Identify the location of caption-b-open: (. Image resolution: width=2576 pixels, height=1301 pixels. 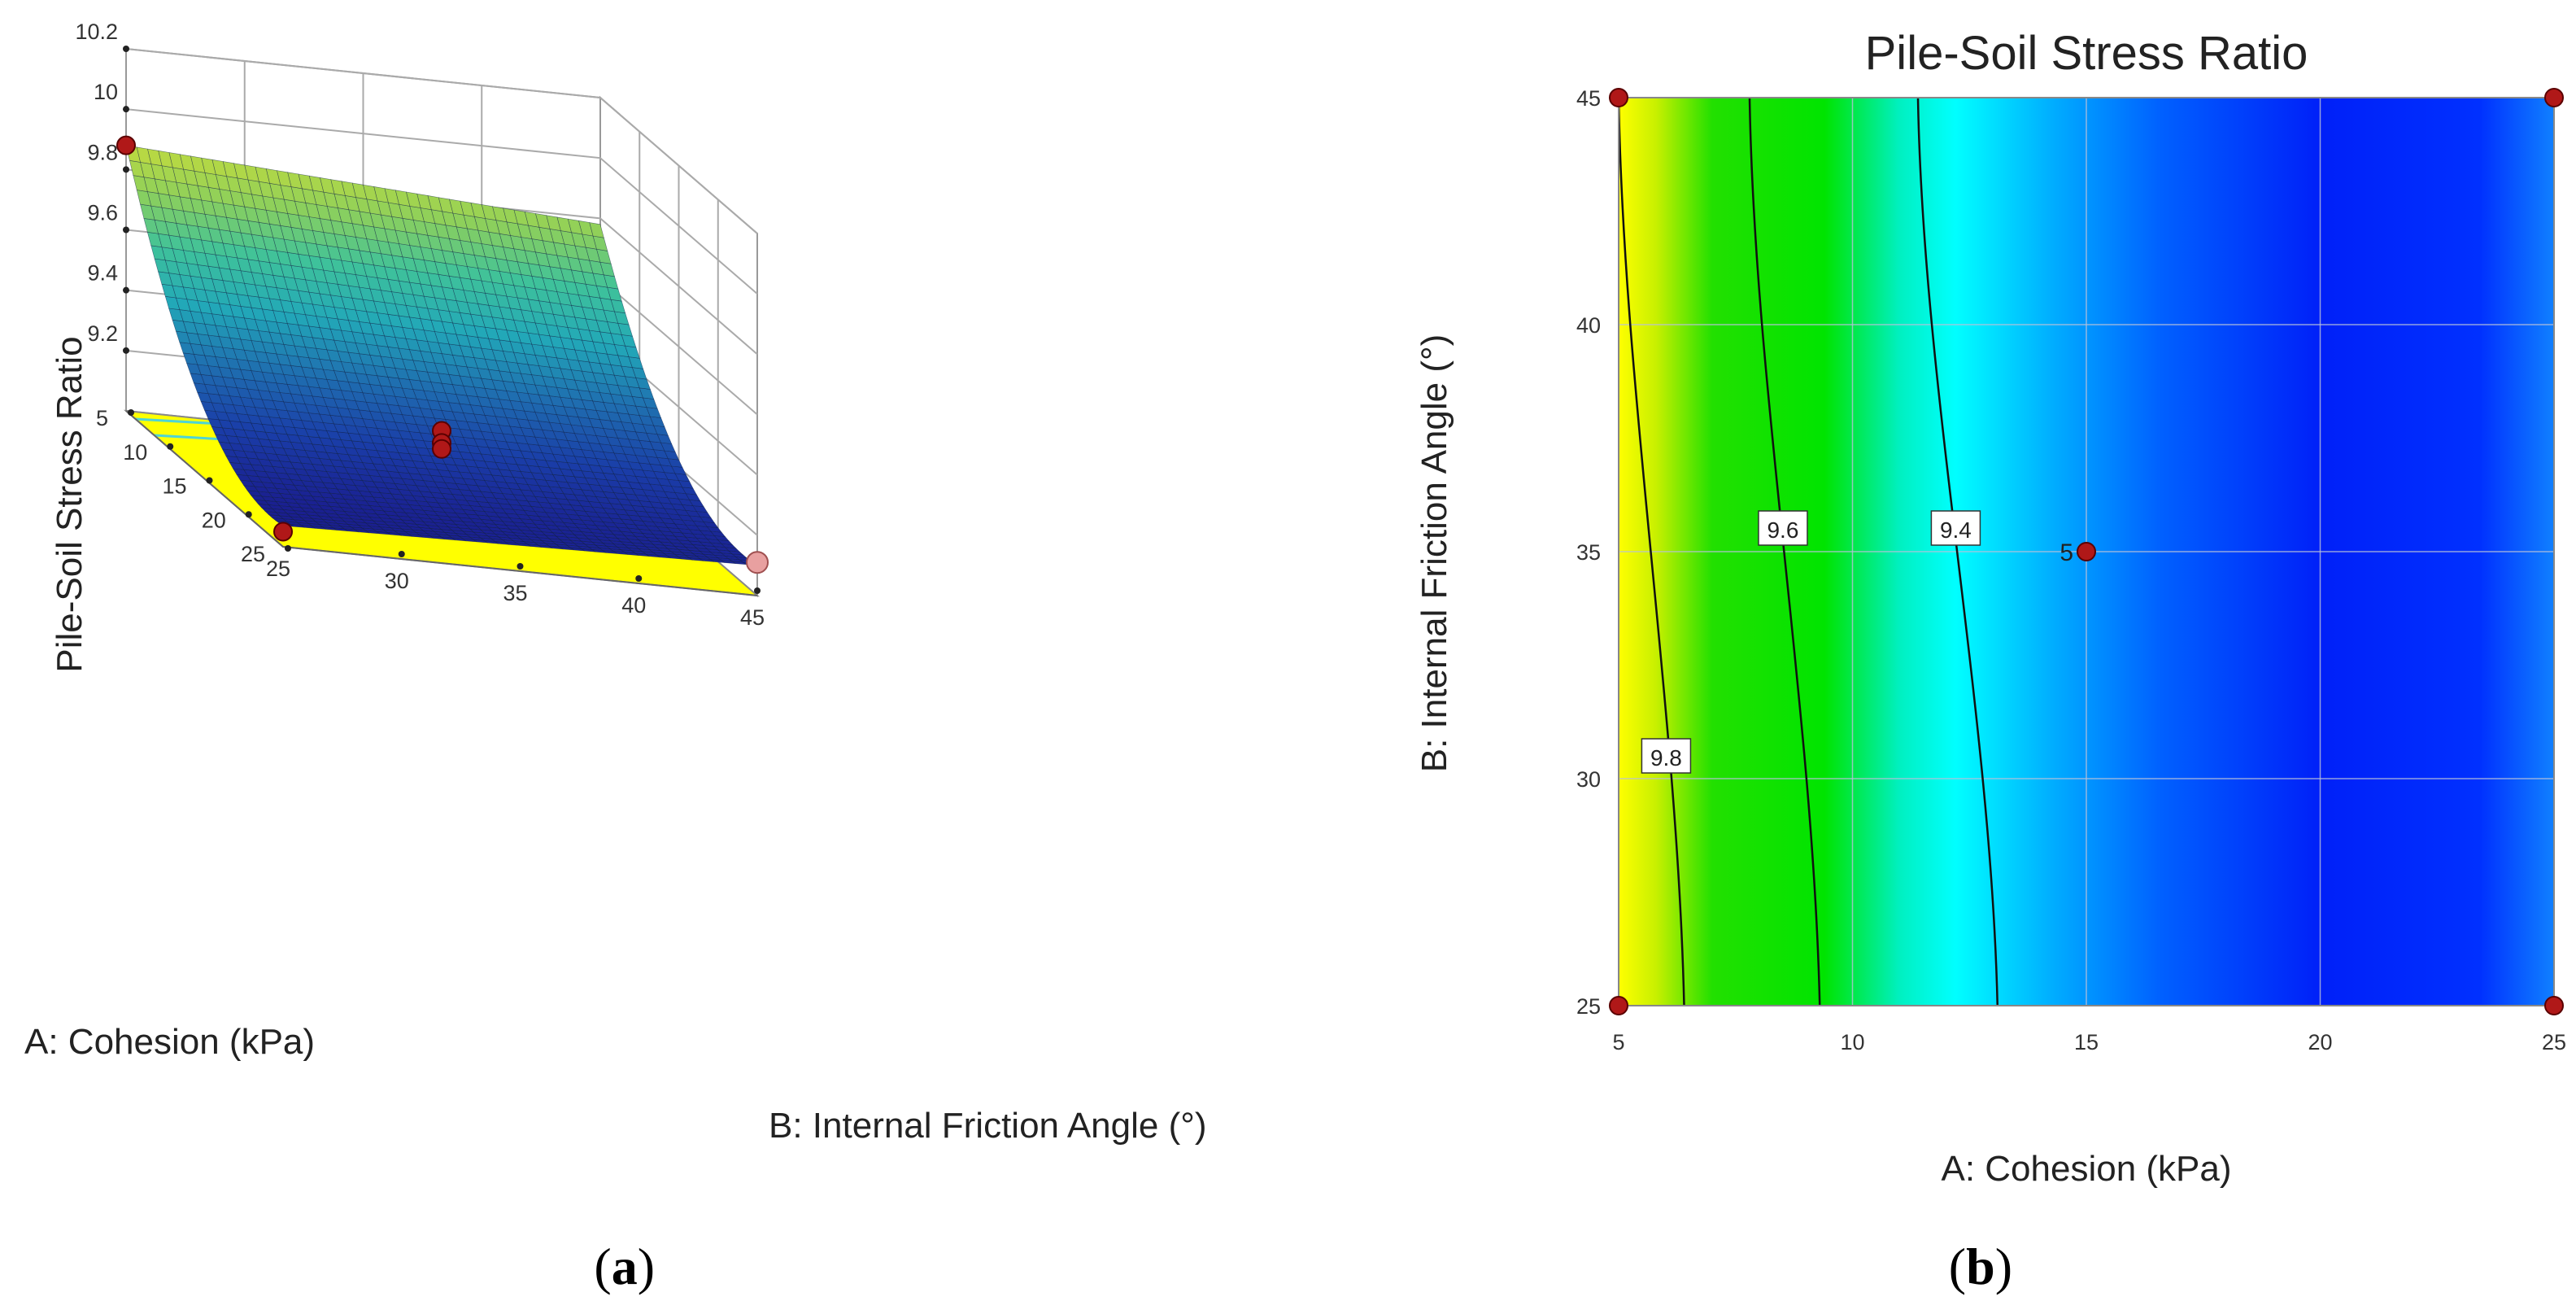
(1957, 1267).